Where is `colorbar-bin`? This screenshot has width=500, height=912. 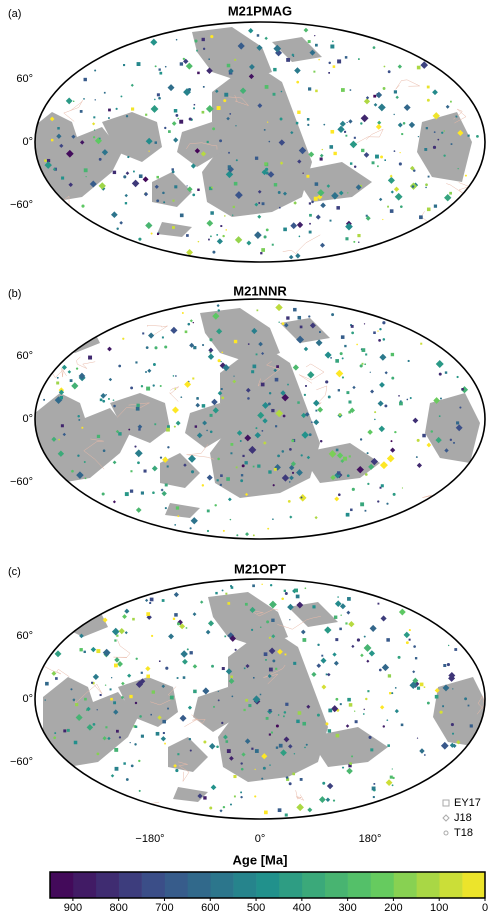
colorbar-bin is located at coordinates (222, 885).